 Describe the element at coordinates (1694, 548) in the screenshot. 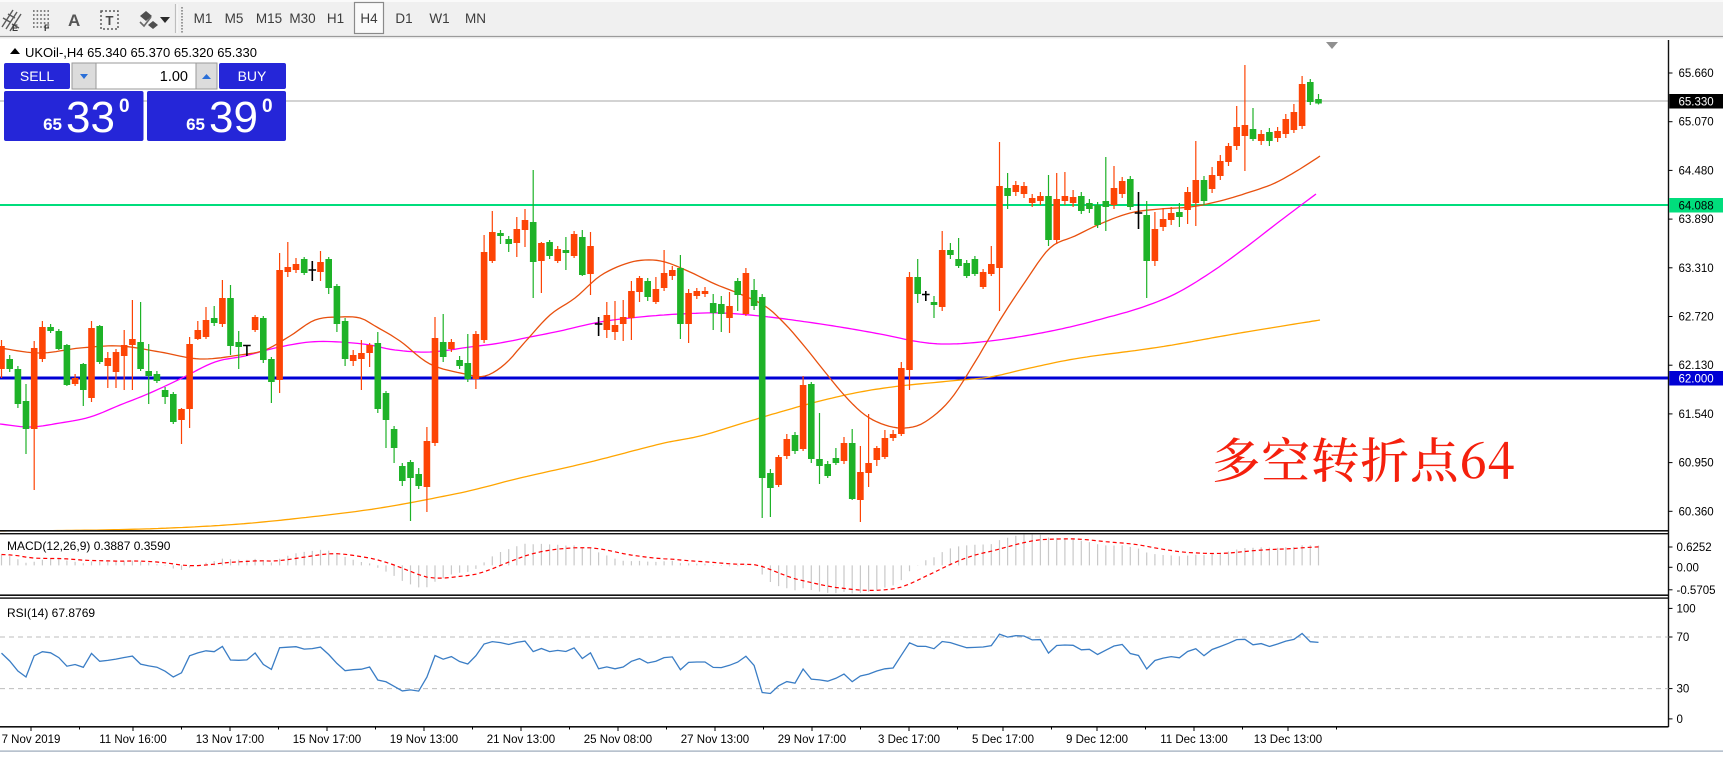

I see `svg-text: 0.6252` at that location.